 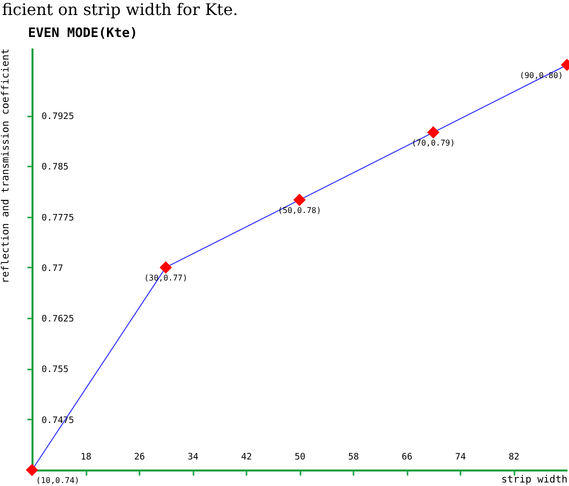 I want to click on text: ficient on strip width for Kte., so click(x=120, y=9).